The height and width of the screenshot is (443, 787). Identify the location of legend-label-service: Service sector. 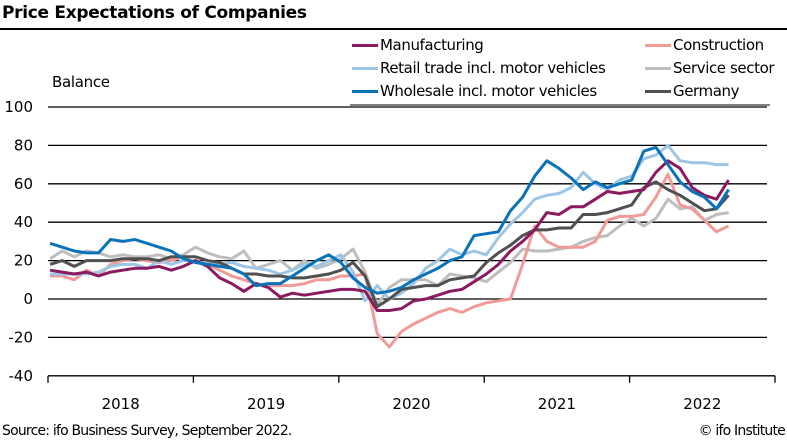
(724, 68).